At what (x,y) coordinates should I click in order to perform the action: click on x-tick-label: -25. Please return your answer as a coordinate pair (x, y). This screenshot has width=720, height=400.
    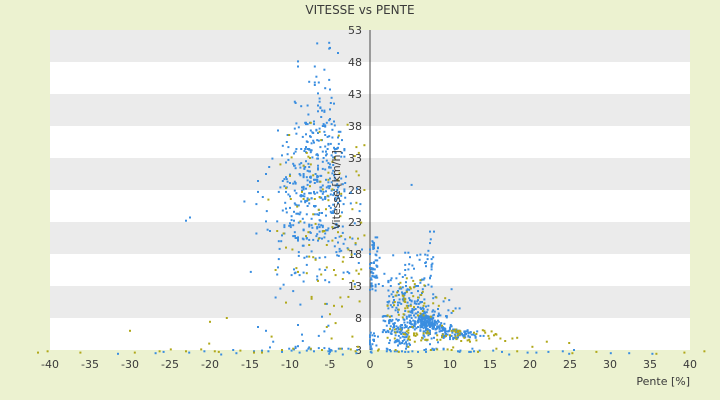
    Looking at the image, I should click on (170, 364).